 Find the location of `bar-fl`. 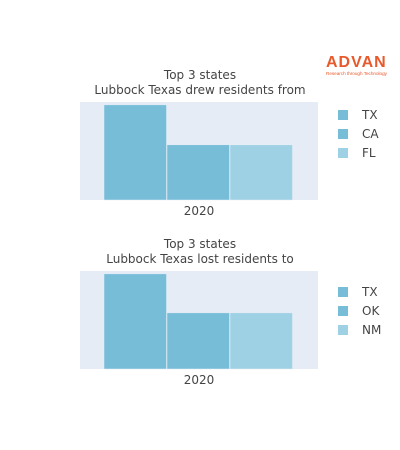

bar-fl is located at coordinates (261, 172).